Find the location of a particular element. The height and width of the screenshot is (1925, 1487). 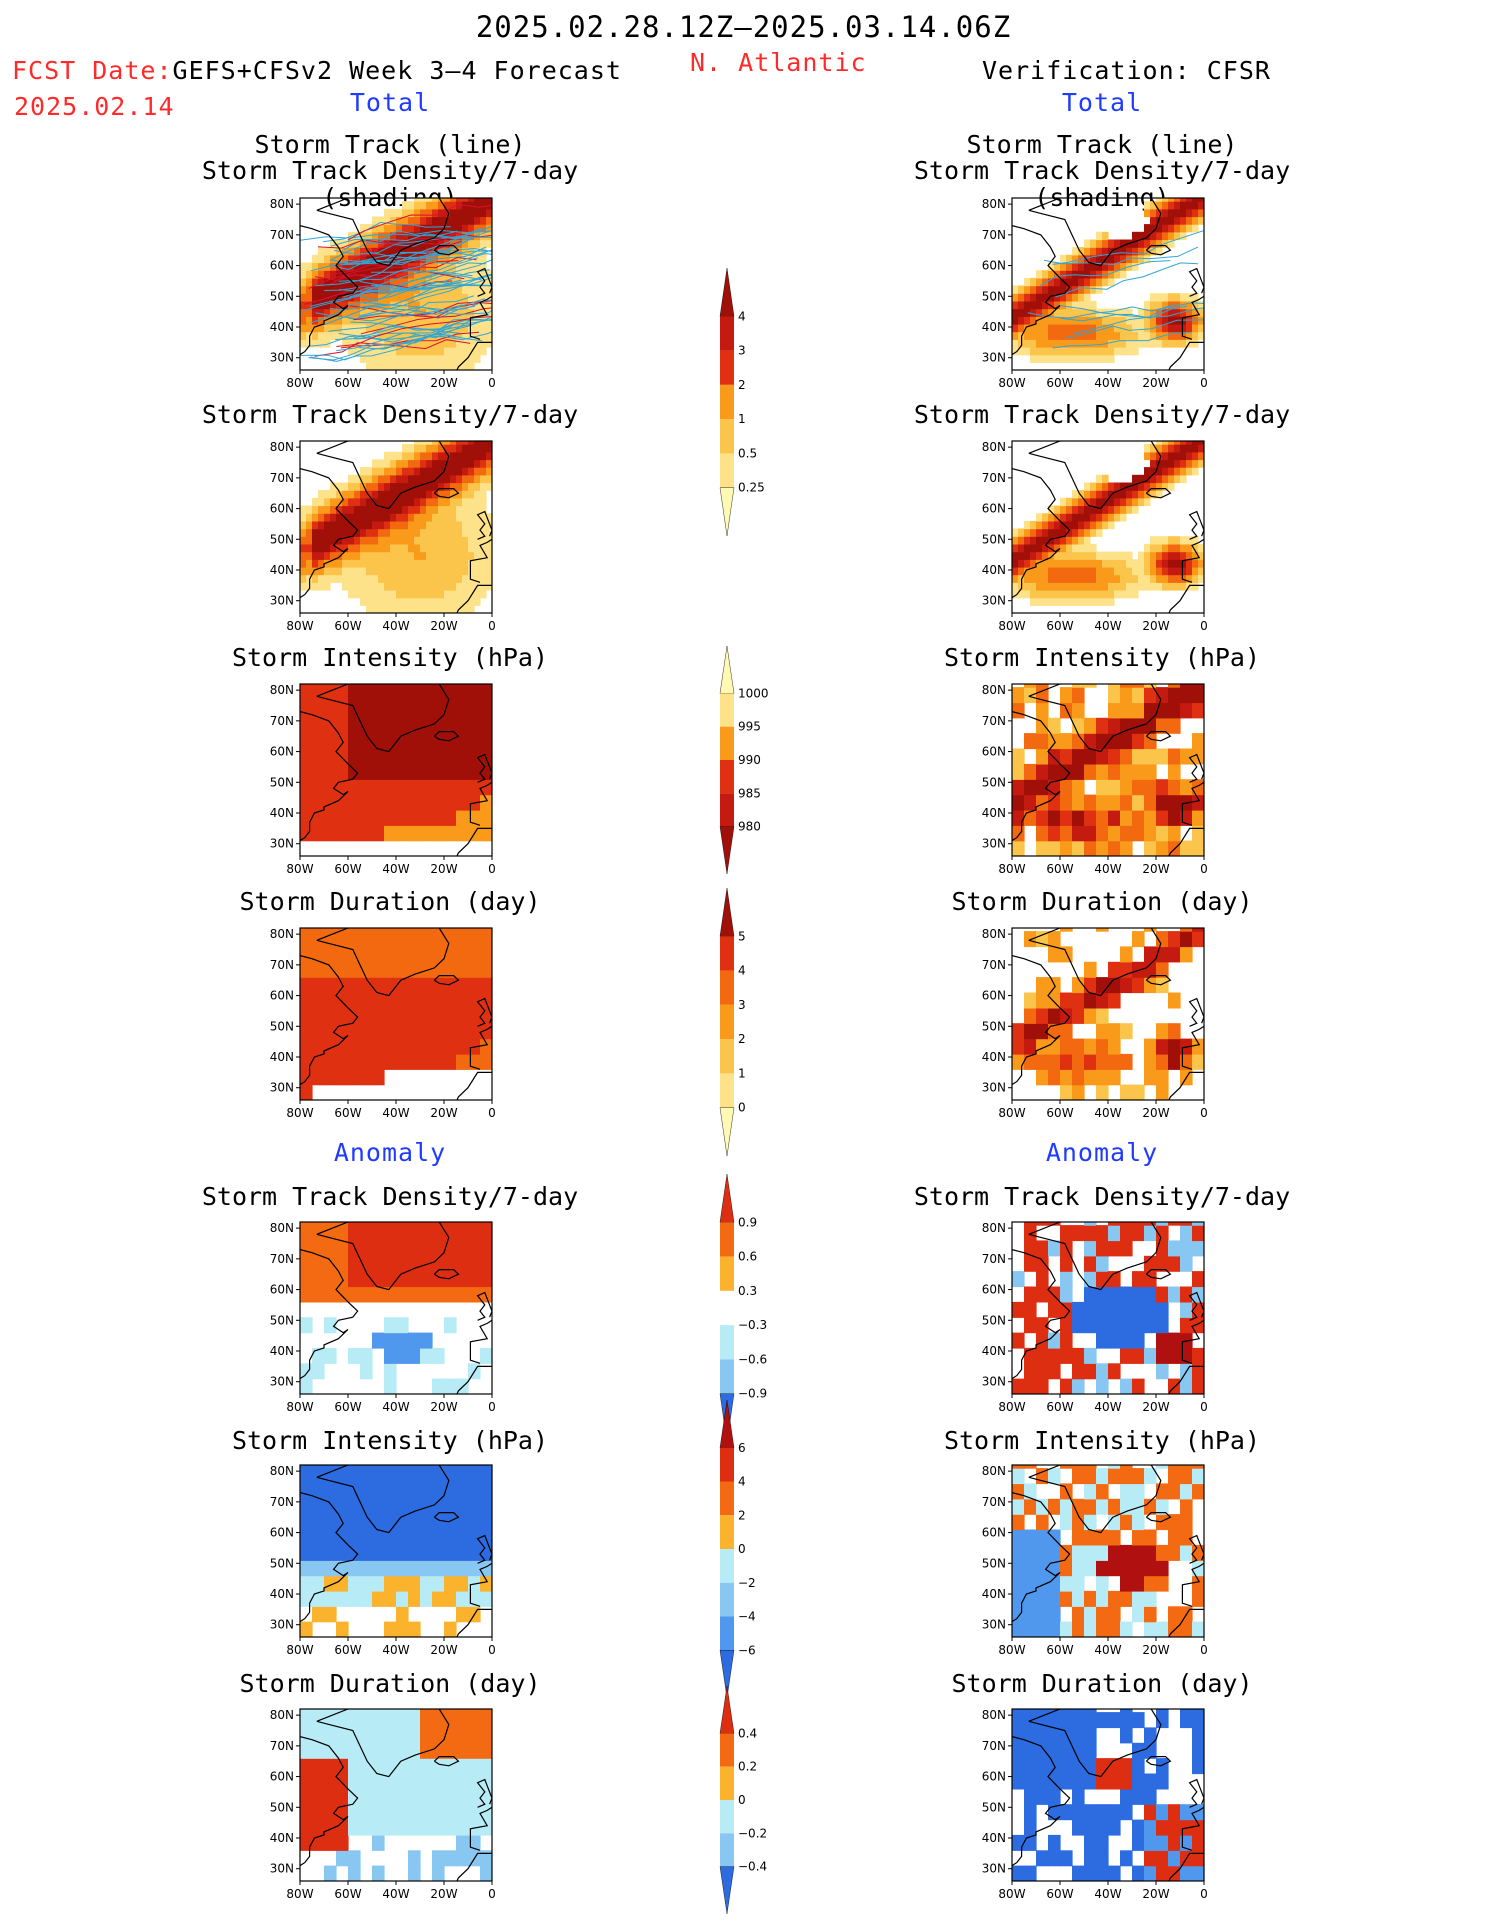

colorbar-label: −0.4 is located at coordinates (752, 1867).